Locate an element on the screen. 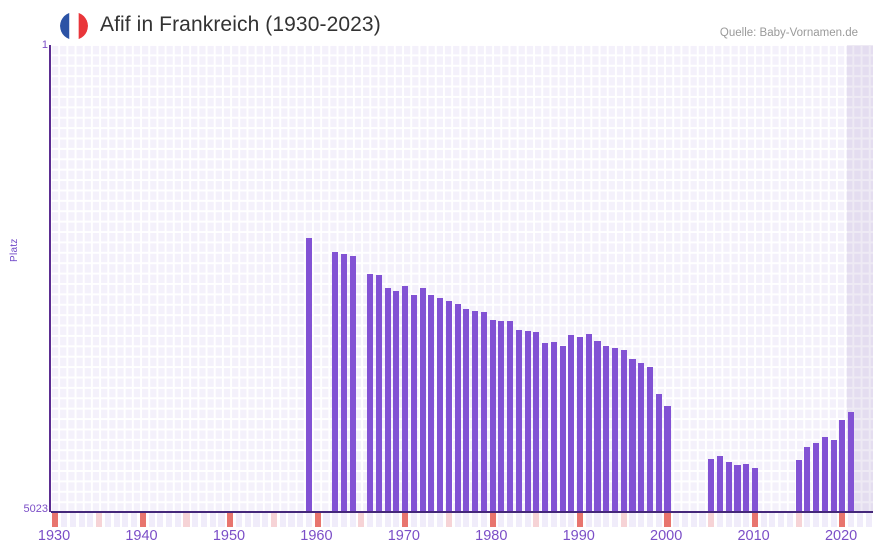 The width and height of the screenshot is (873, 552). page-title: Afif in Frankreich (1930-2023) is located at coordinates (240, 24).